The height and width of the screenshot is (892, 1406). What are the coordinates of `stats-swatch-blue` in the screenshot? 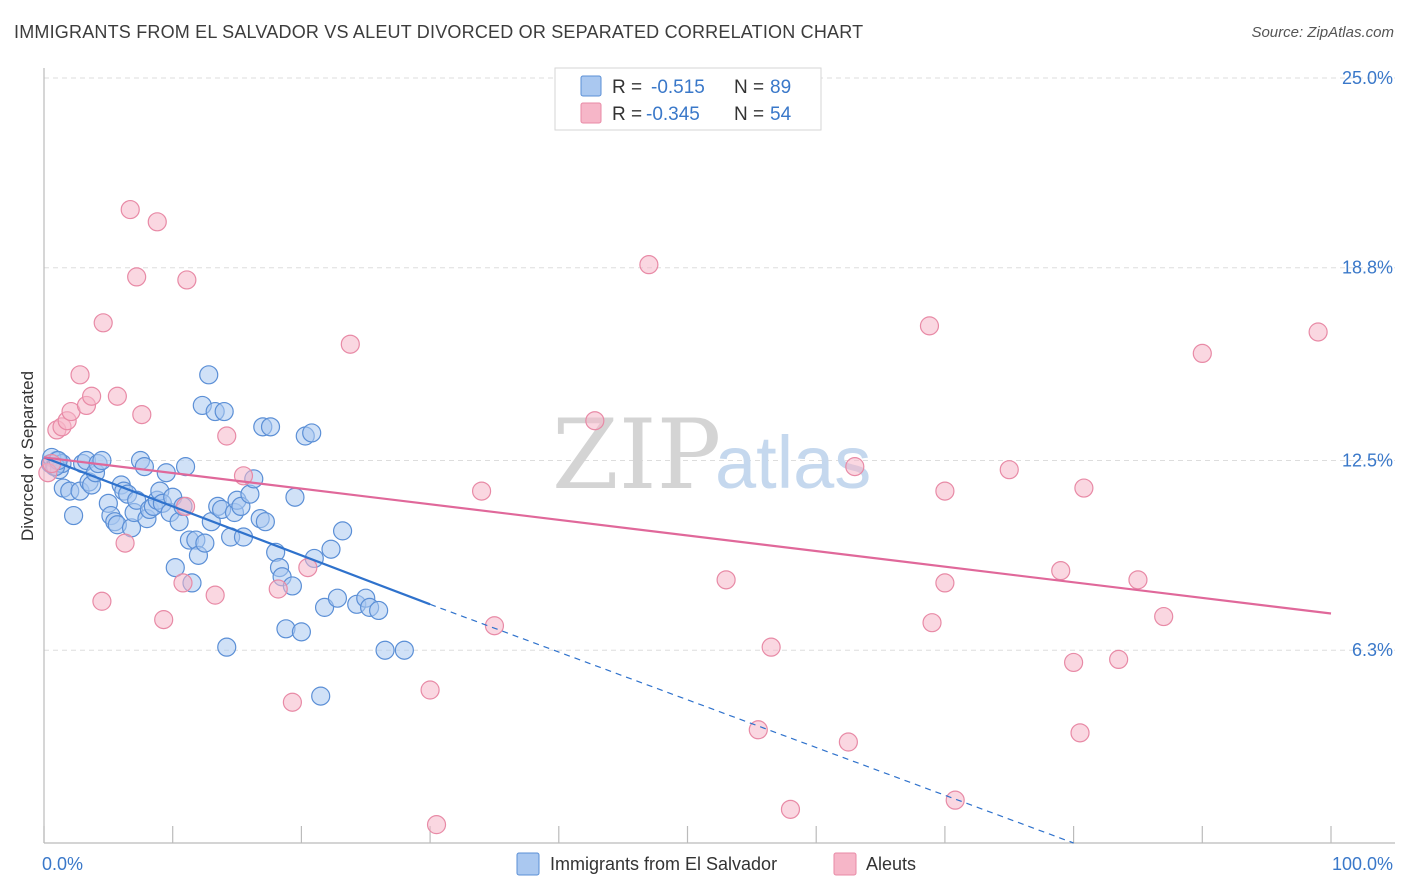 It's located at (591, 86).